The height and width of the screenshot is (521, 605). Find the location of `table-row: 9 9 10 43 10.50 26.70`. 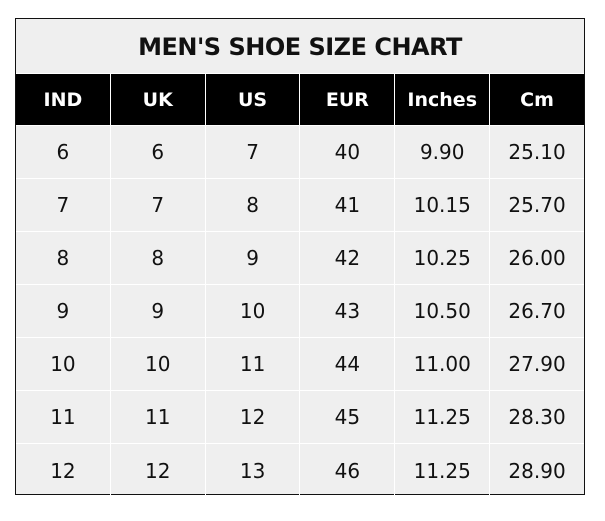

table-row: 9 9 10 43 10.50 26.70 is located at coordinates (300, 311).